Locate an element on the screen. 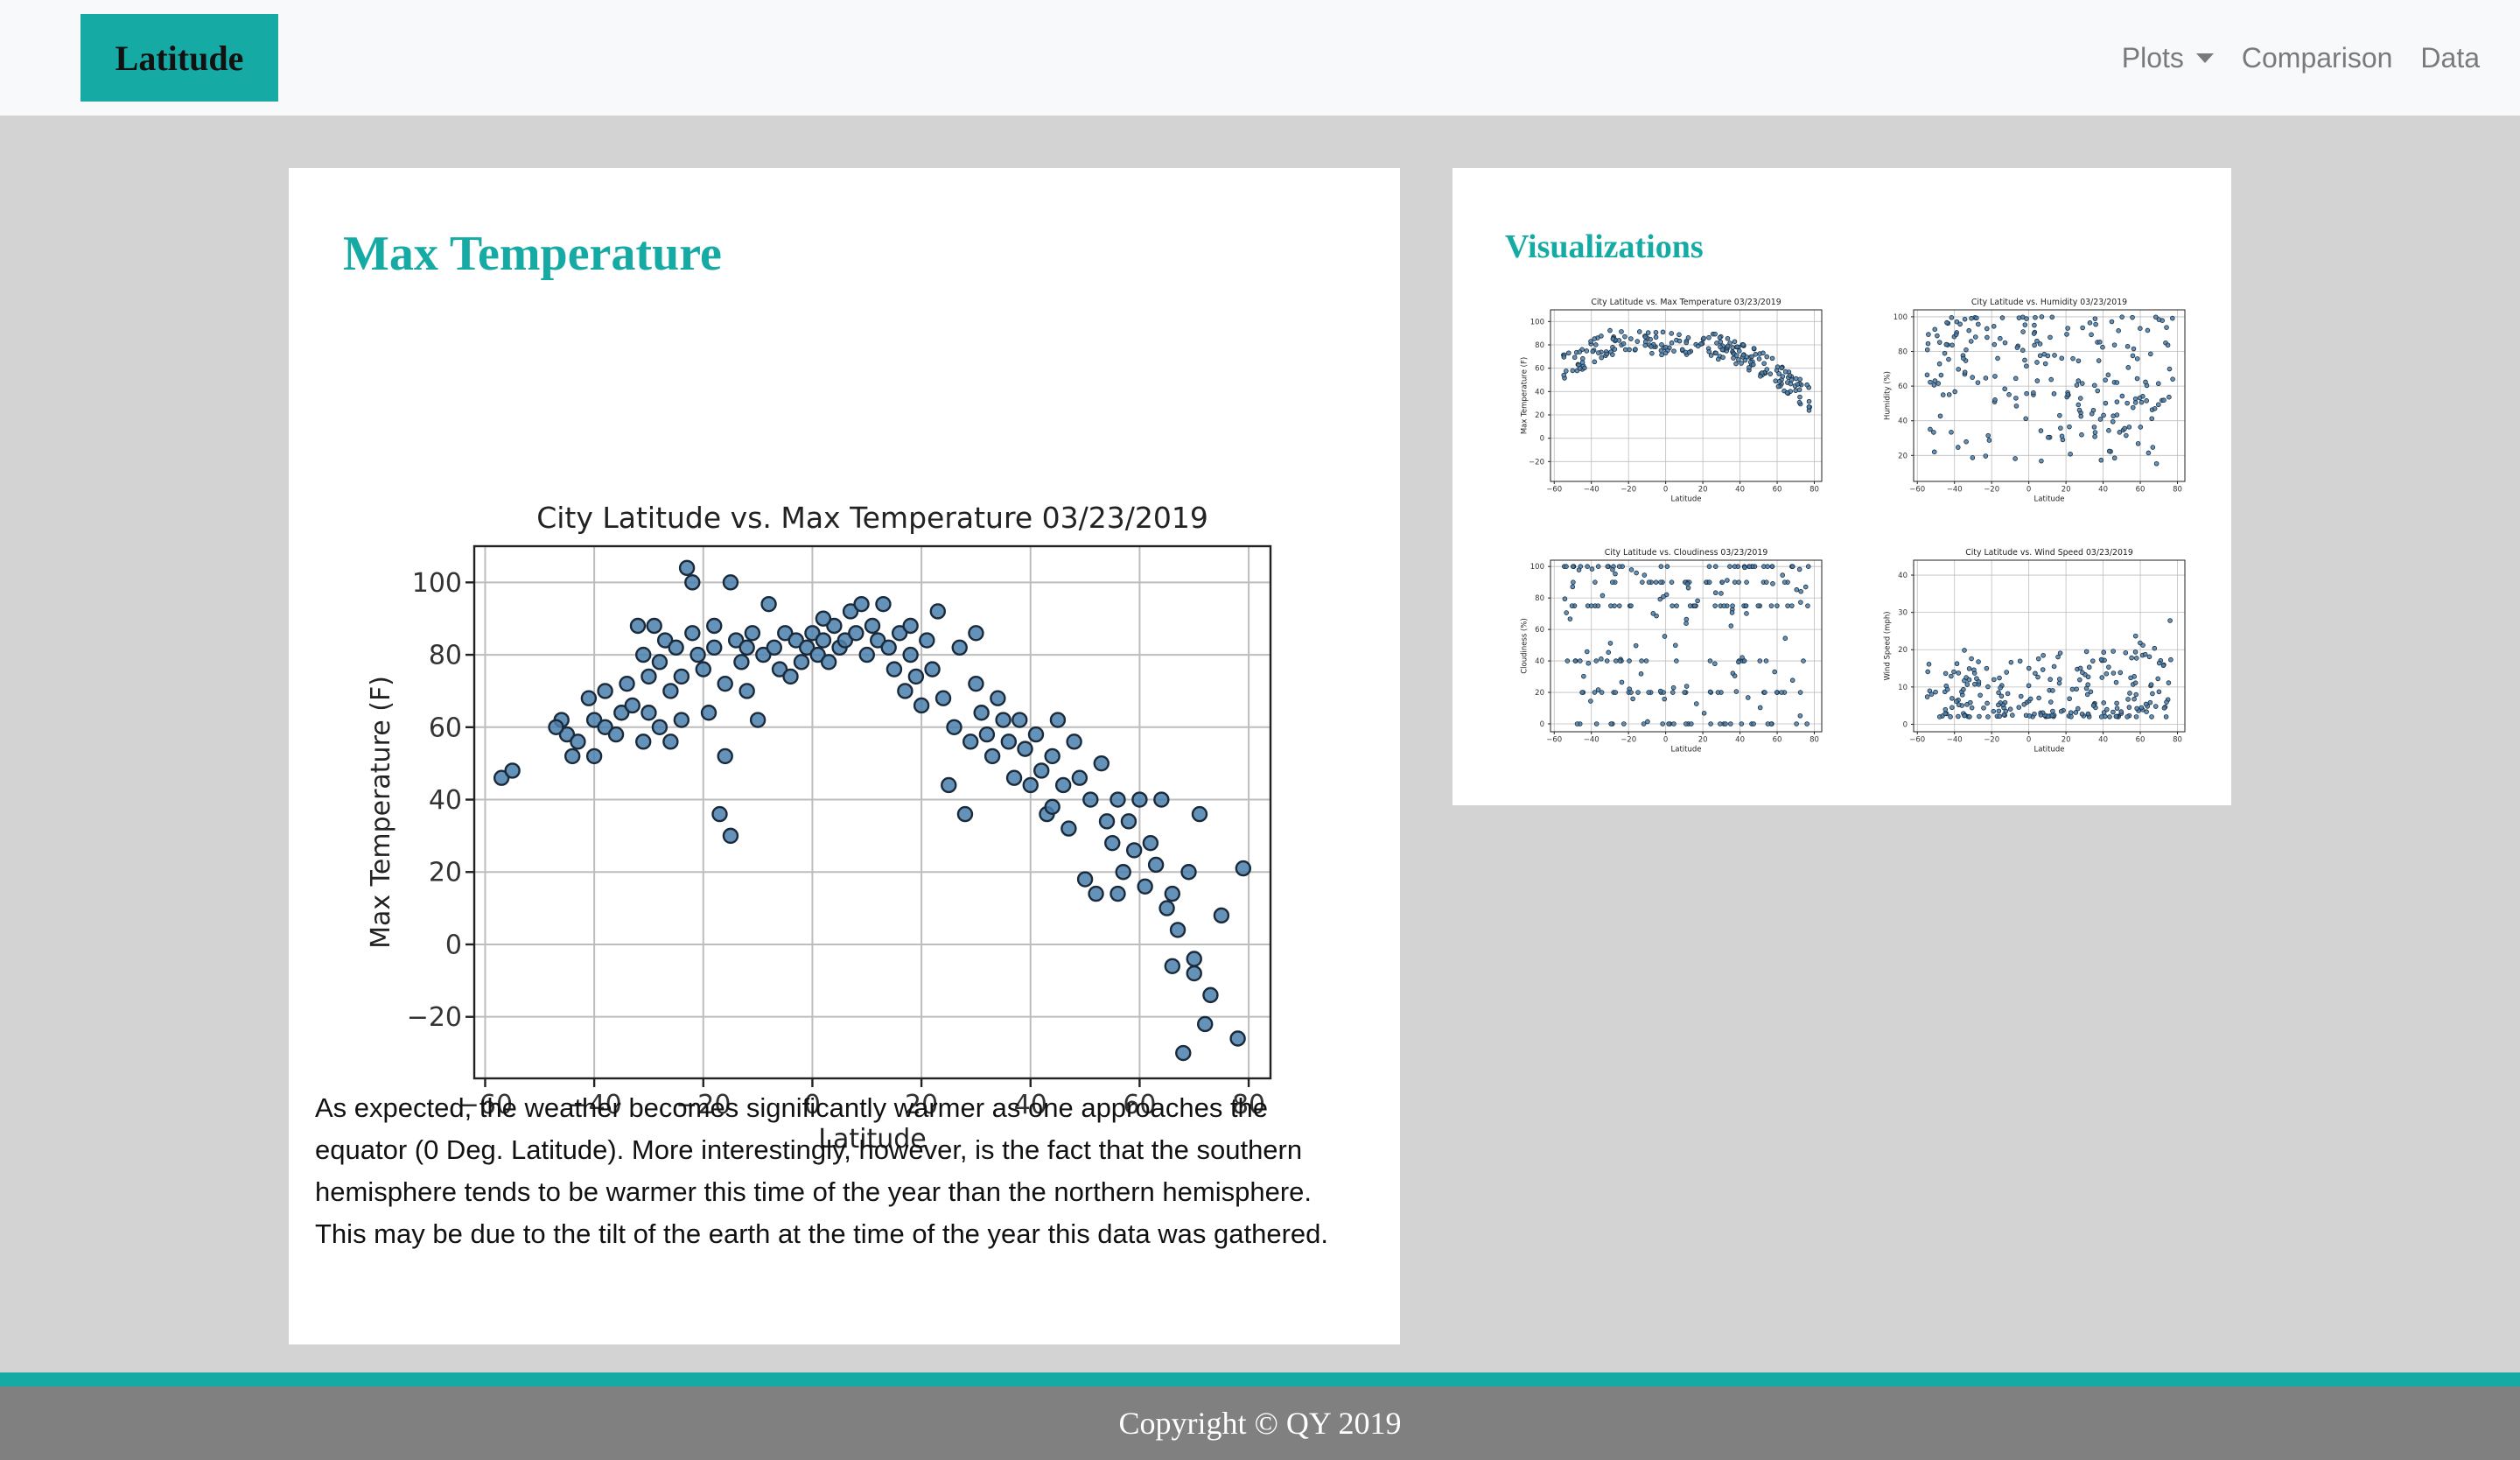 This screenshot has height=1460, width=2520. nav-comparison-link: Comparison is located at coordinates (2317, 58).